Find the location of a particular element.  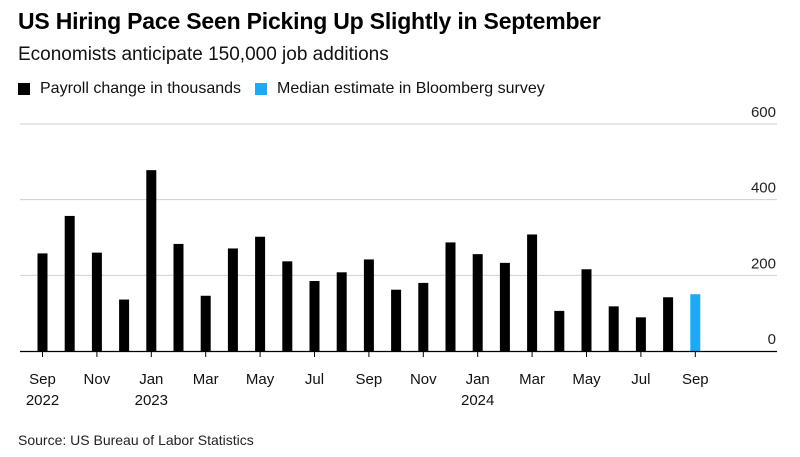

bar-estimate is located at coordinates (695, 322).